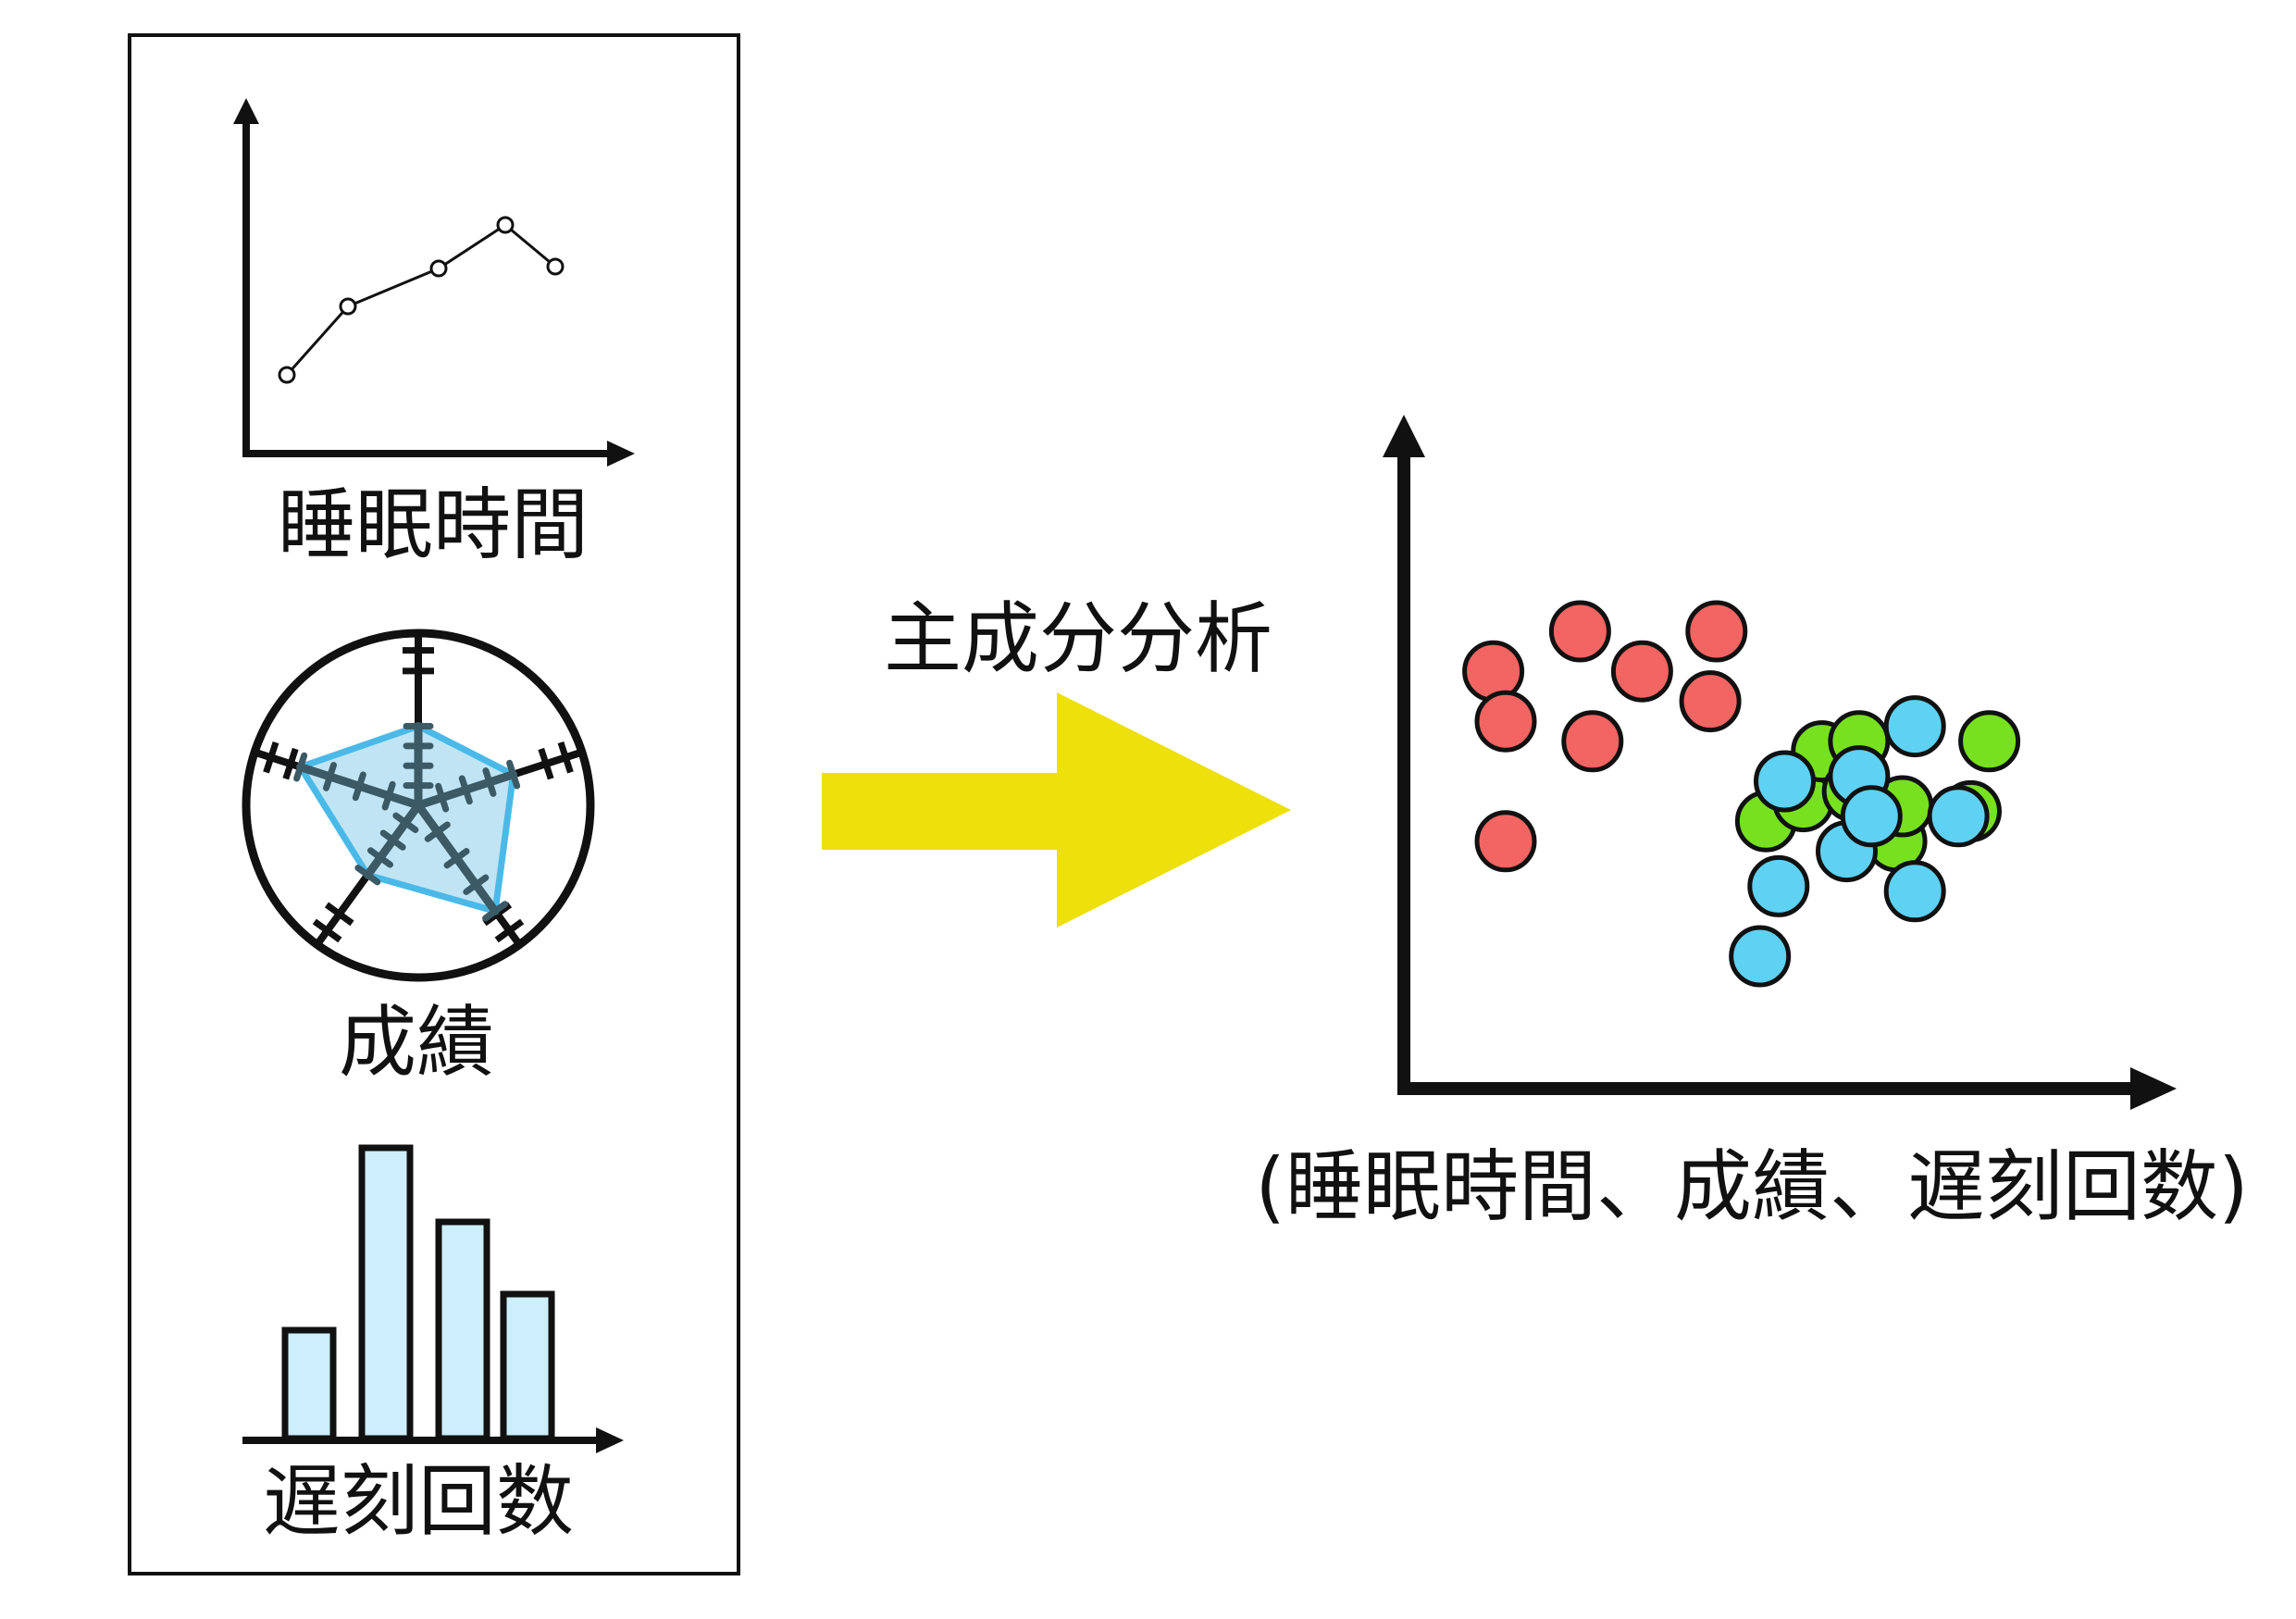 Image resolution: width=2296 pixels, height=1619 pixels. I want to click on pca-label: 主成分分析, so click(1077, 639).